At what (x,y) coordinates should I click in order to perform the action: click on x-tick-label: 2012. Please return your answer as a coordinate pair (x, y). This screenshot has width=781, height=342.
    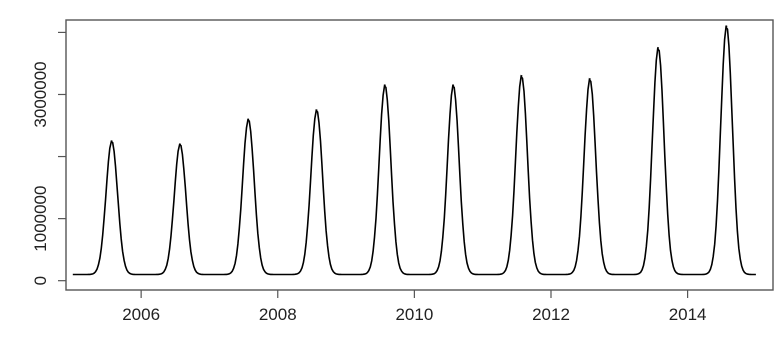
    Looking at the image, I should click on (551, 314).